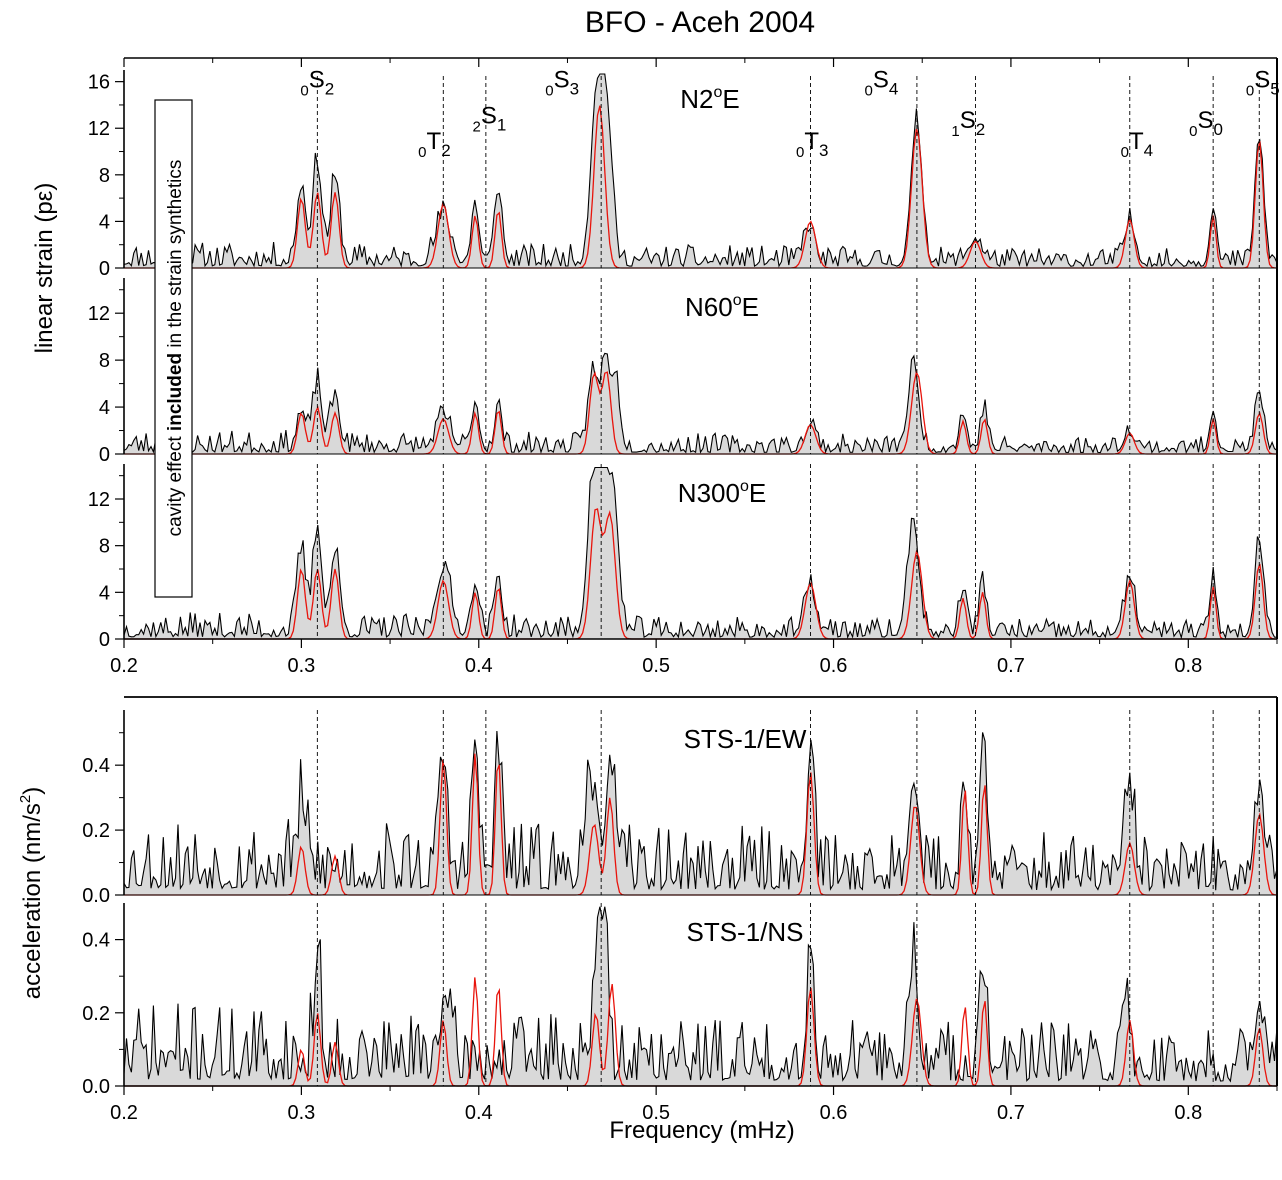 The width and height of the screenshot is (1282, 1180). I want to click on mode-label: 0T4, so click(1137, 144).